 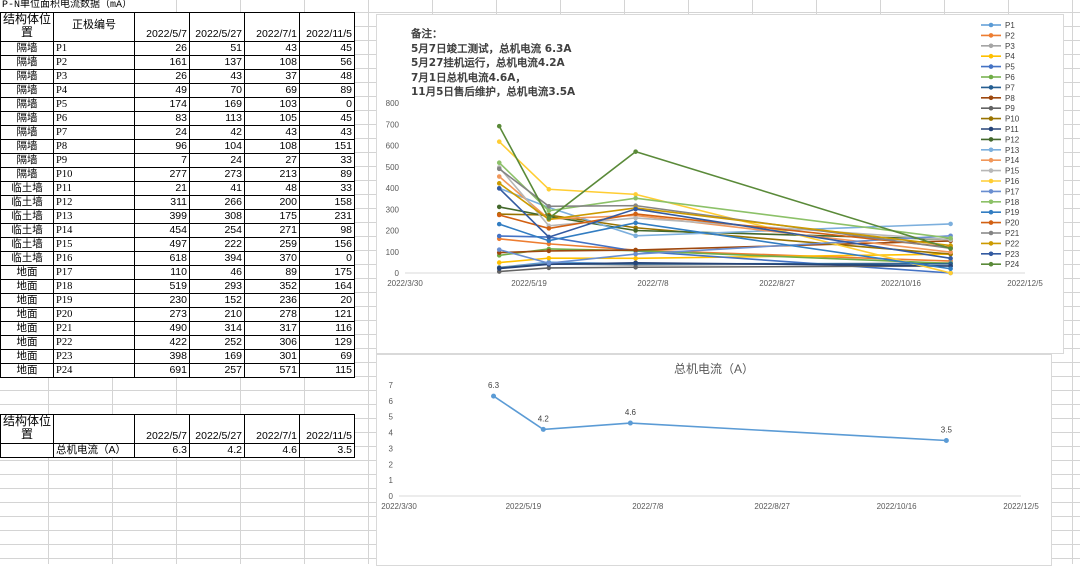 What do you see at coordinates (272, 356) in the screenshot?
I see `cell-current-value: 301` at bounding box center [272, 356].